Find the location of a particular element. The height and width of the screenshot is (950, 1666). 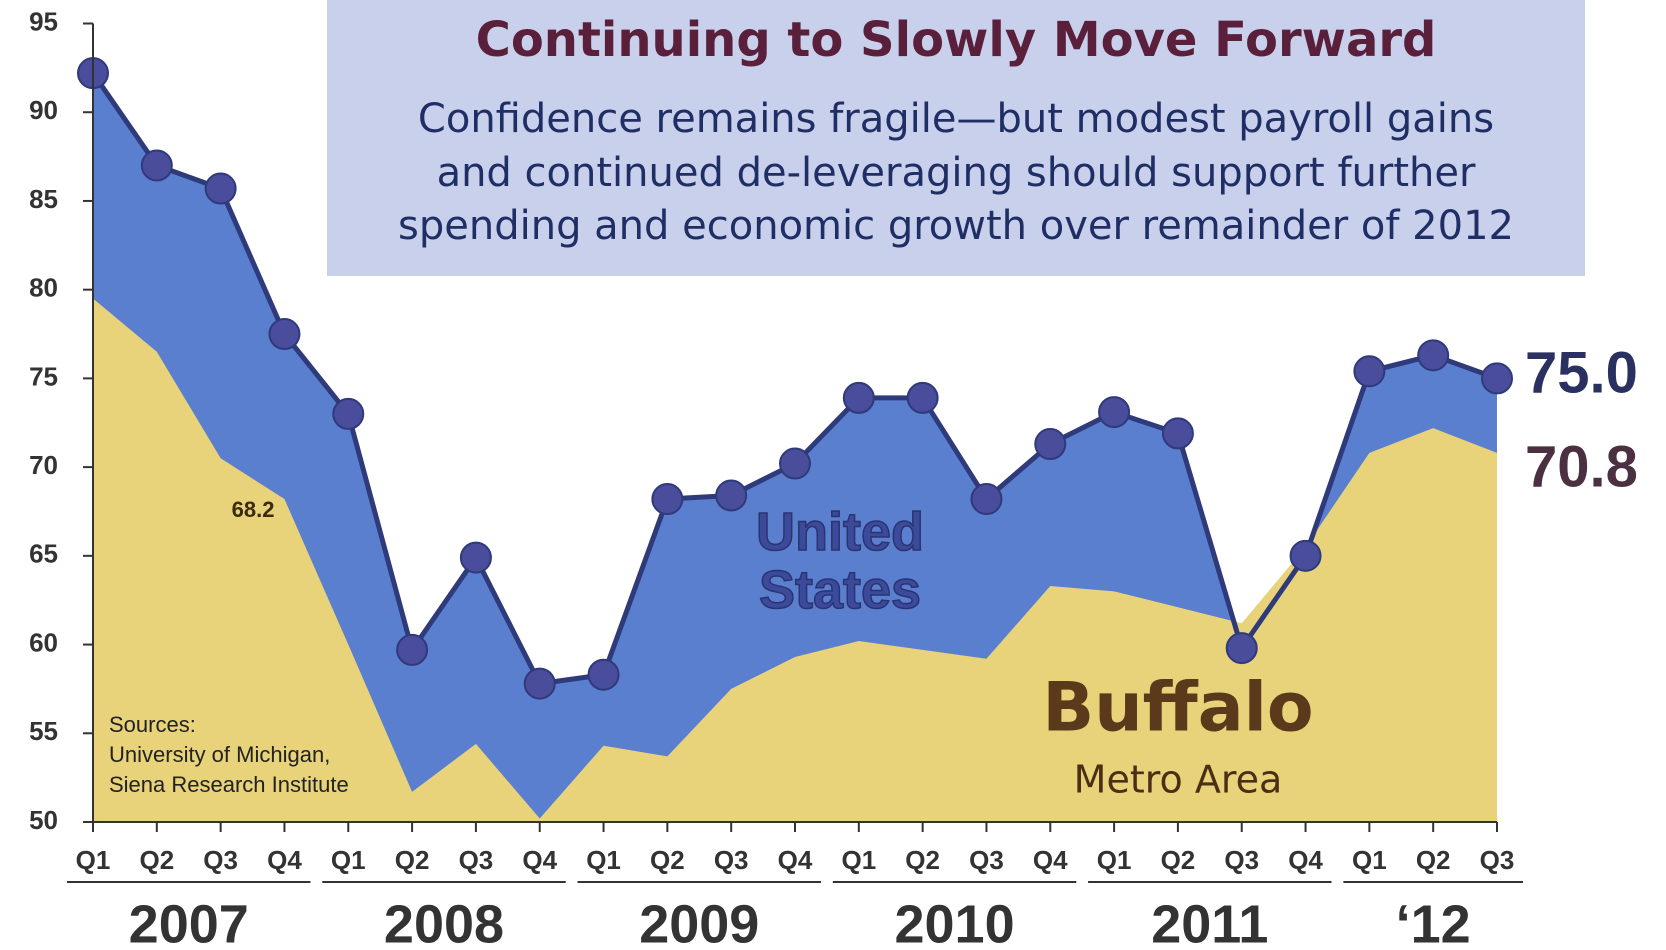

y-tick-label: 80 is located at coordinates (43, 288).